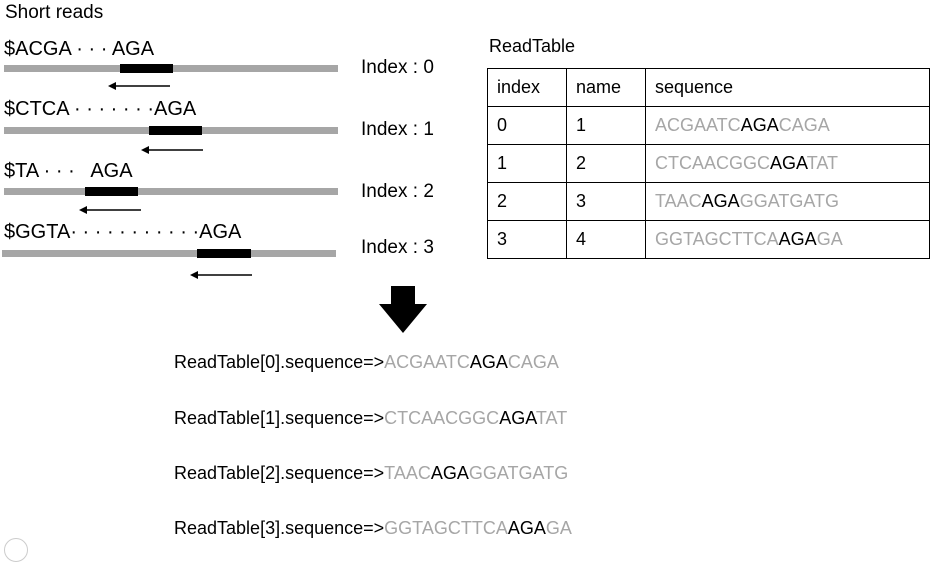  I want to click on column-header-sequence: sequence, so click(787, 87).